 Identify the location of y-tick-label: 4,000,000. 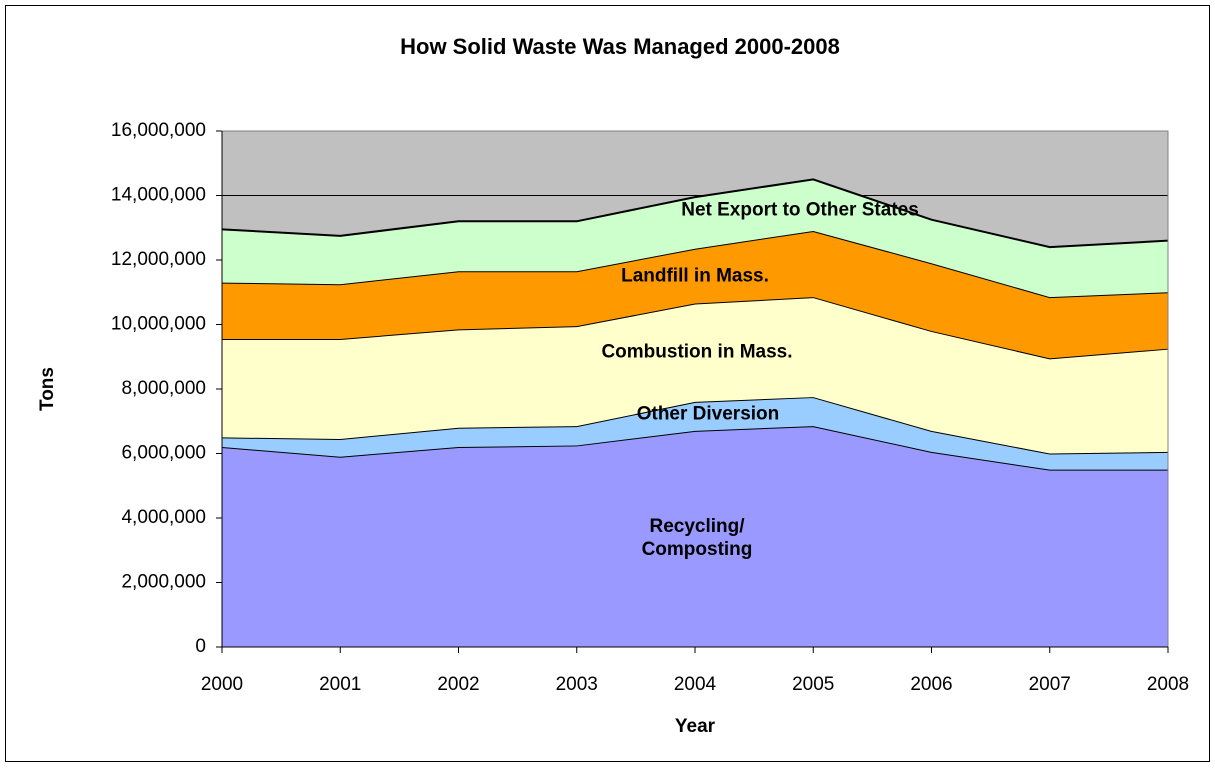
(163, 517).